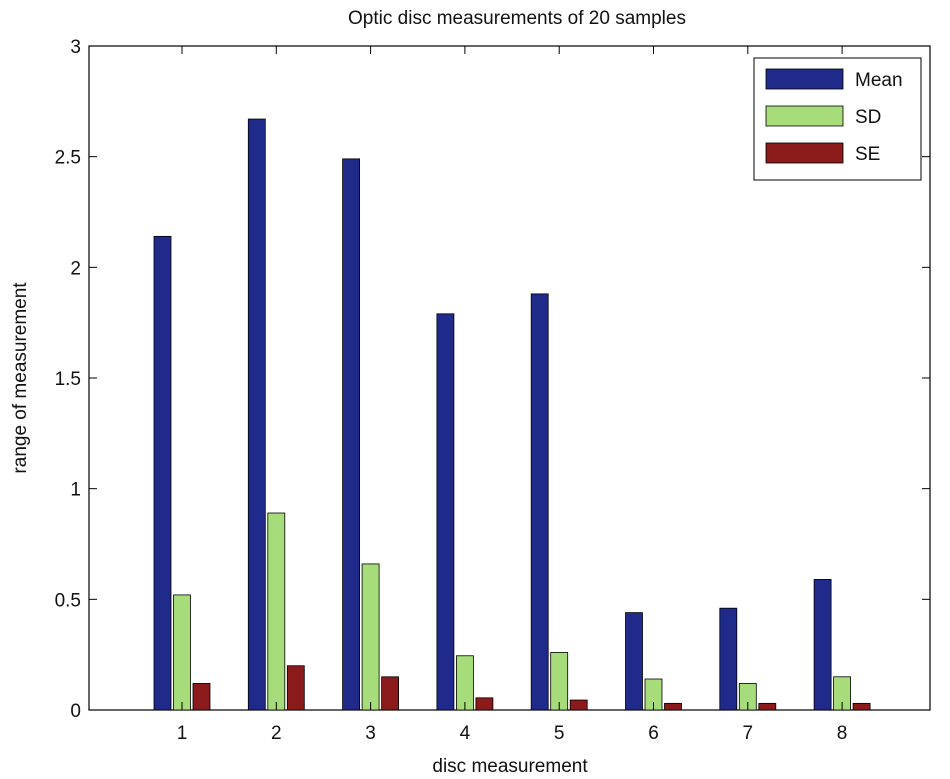 Image resolution: width=950 pixels, height=779 pixels. I want to click on x-axis-label: disc measurement, so click(510, 766).